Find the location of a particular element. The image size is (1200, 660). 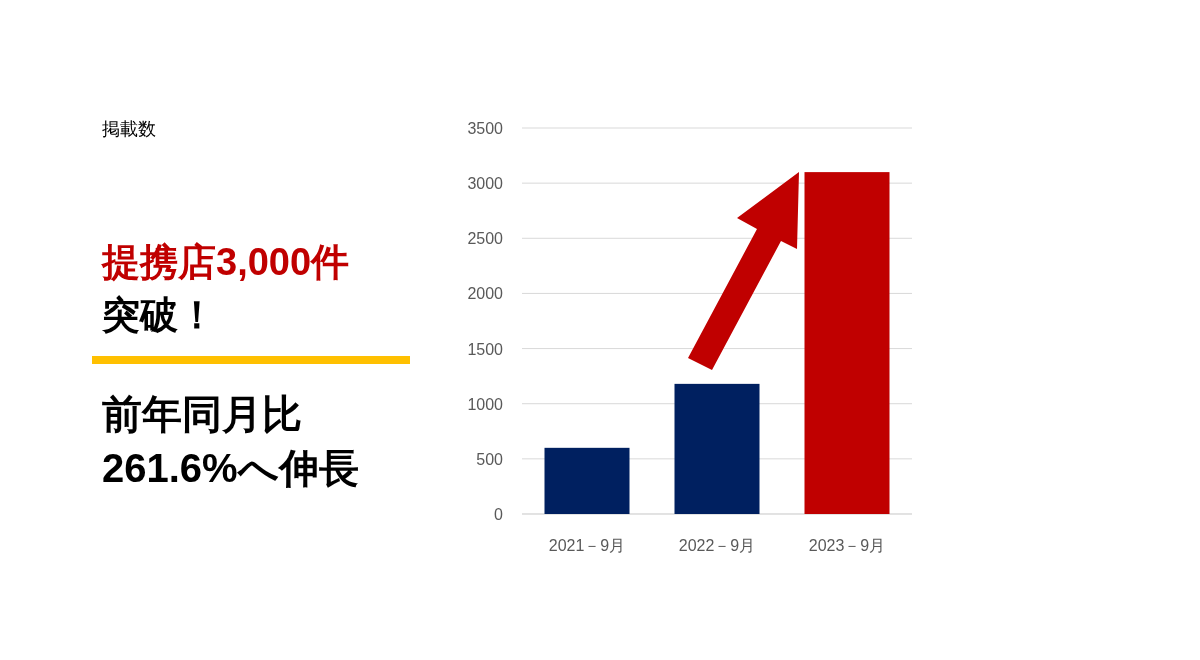

y-tick-label: 3000 is located at coordinates (485, 184).